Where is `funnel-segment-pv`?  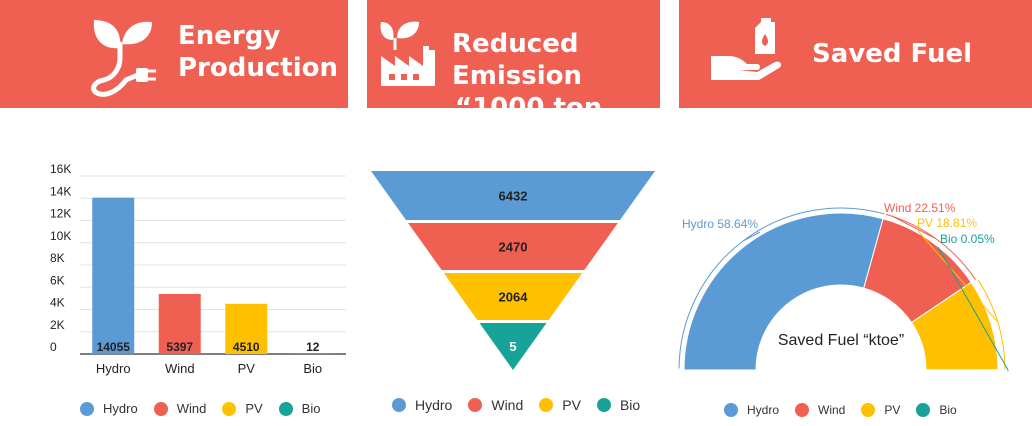
funnel-segment-pv is located at coordinates (513, 296).